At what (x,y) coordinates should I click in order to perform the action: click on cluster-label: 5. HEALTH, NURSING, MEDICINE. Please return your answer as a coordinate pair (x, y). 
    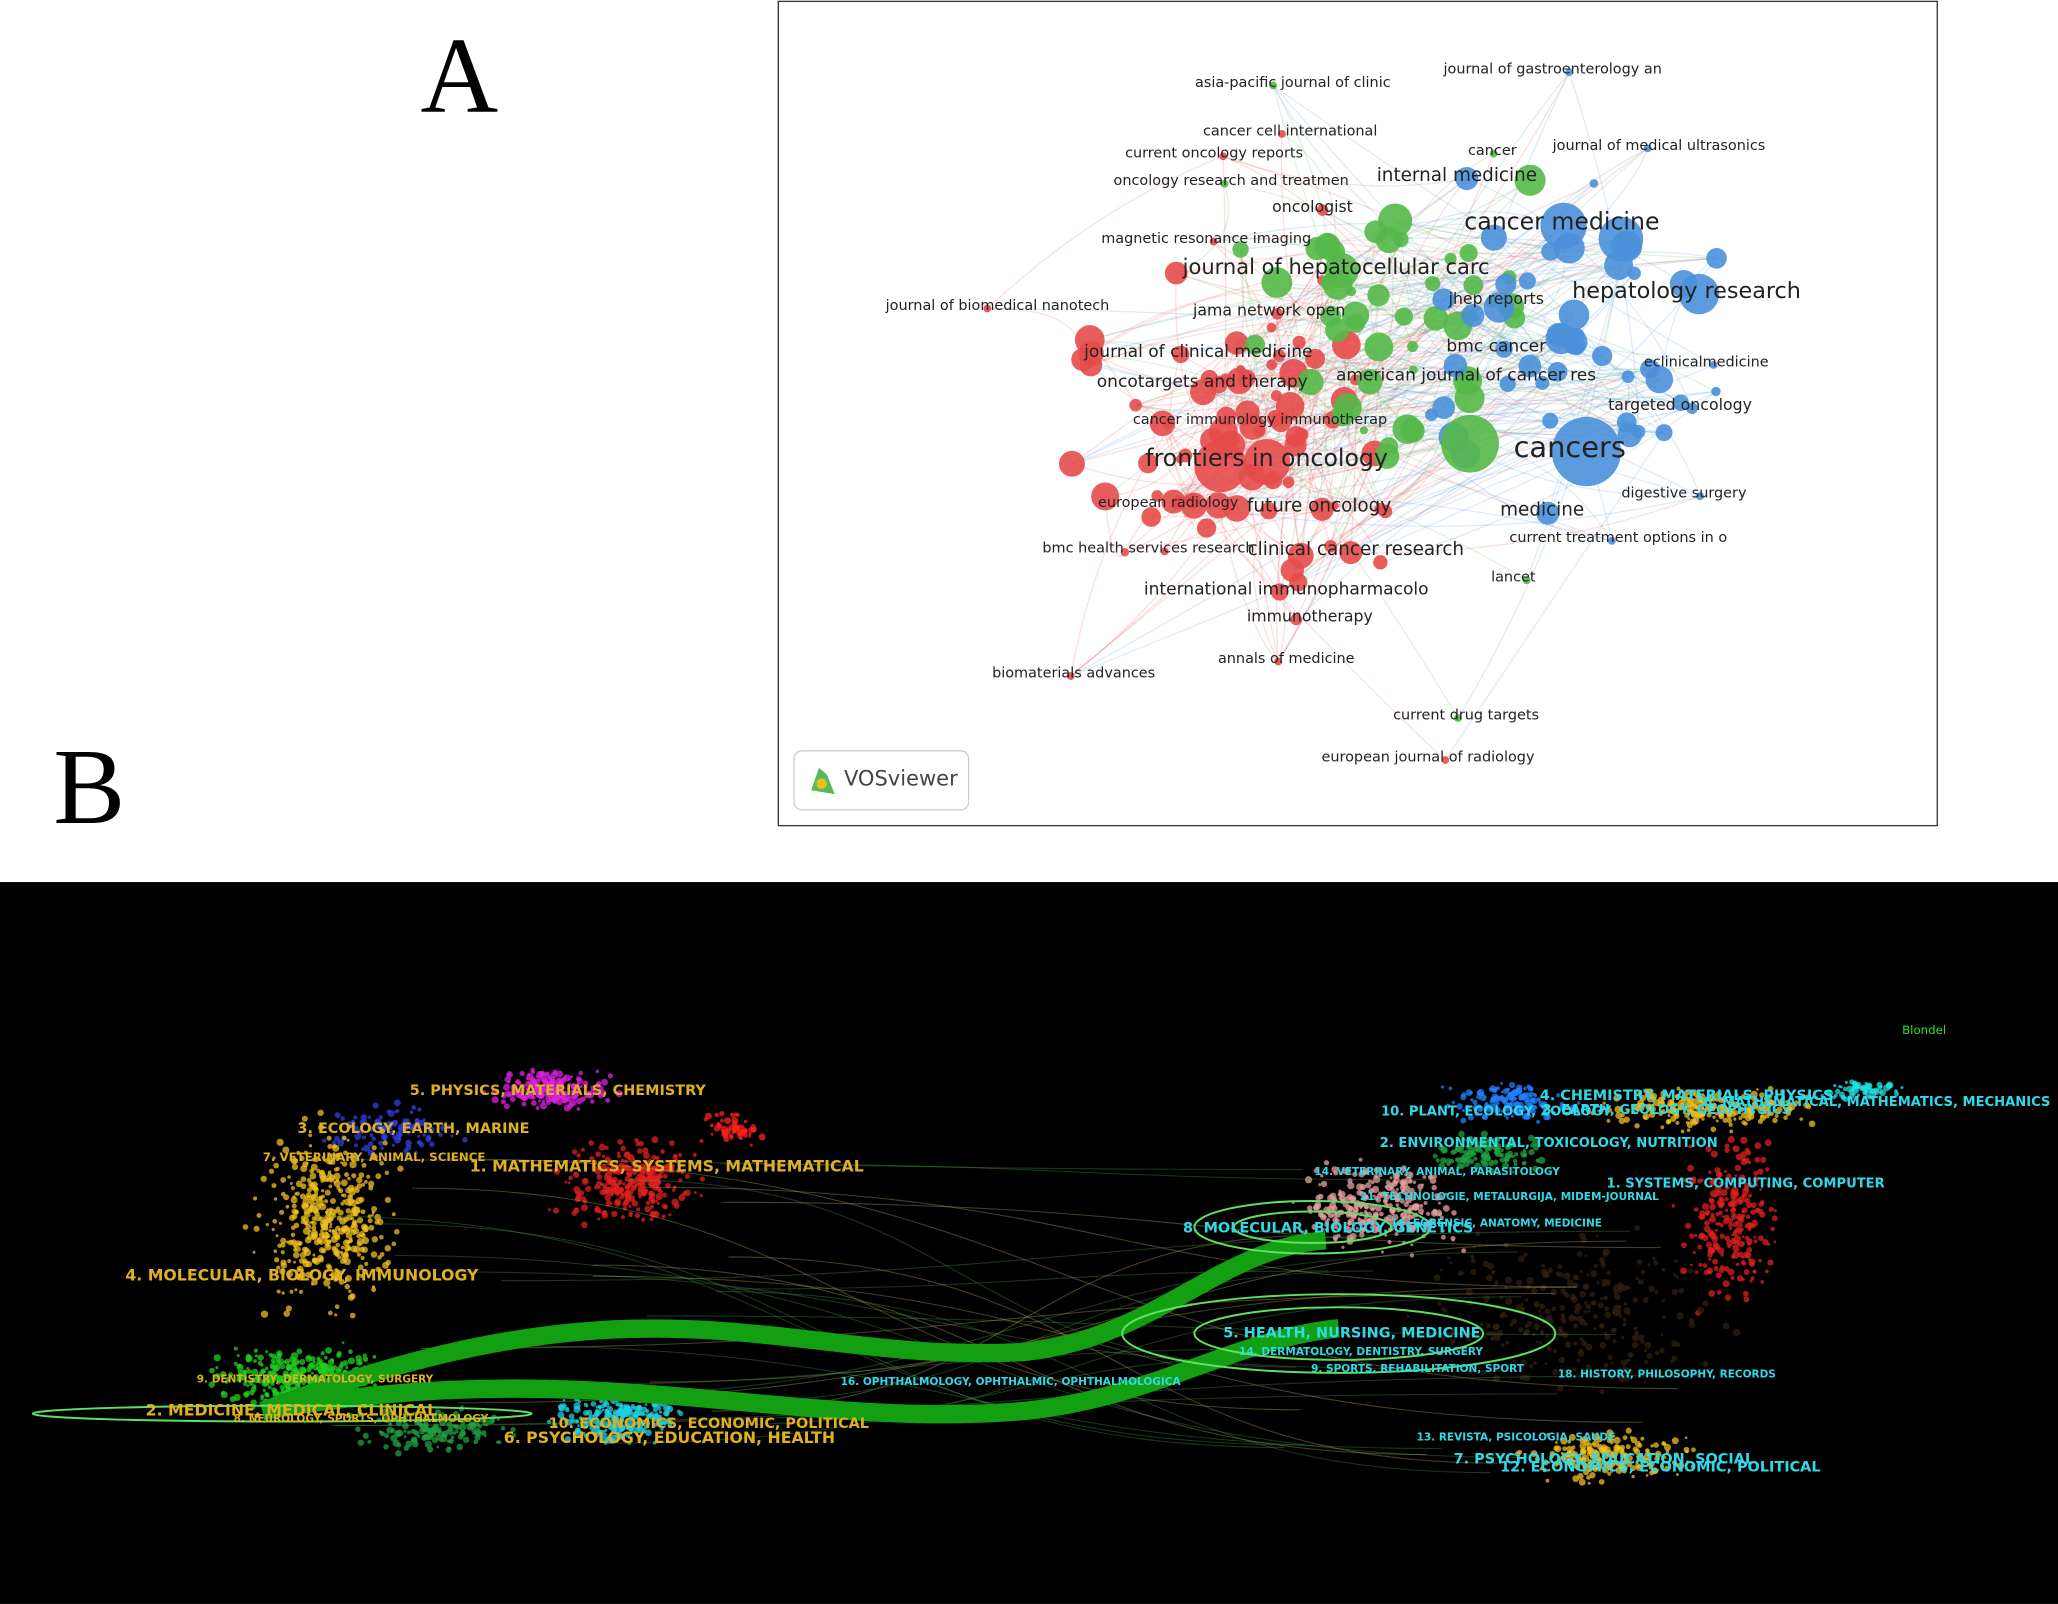
    Looking at the image, I should click on (1351, 1334).